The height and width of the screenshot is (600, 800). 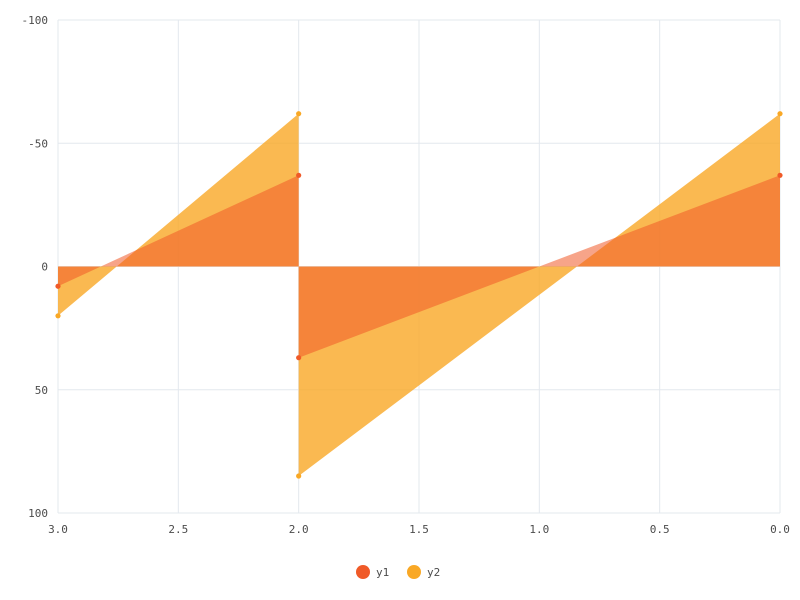 I want to click on legend-label: y1, so click(x=382, y=572).